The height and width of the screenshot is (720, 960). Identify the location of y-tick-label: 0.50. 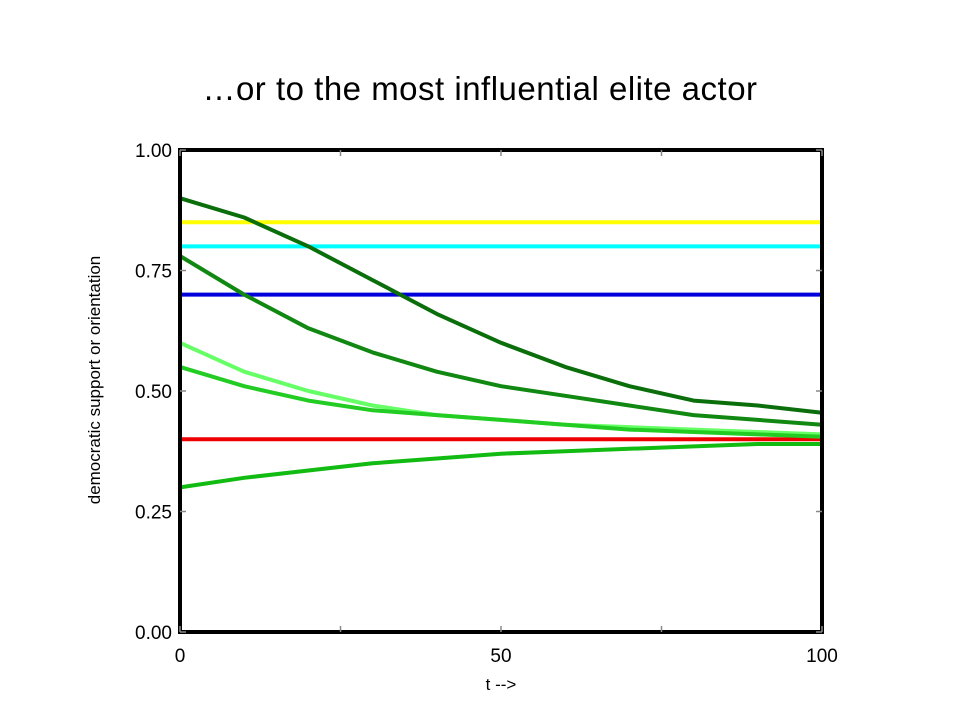
(153, 392).